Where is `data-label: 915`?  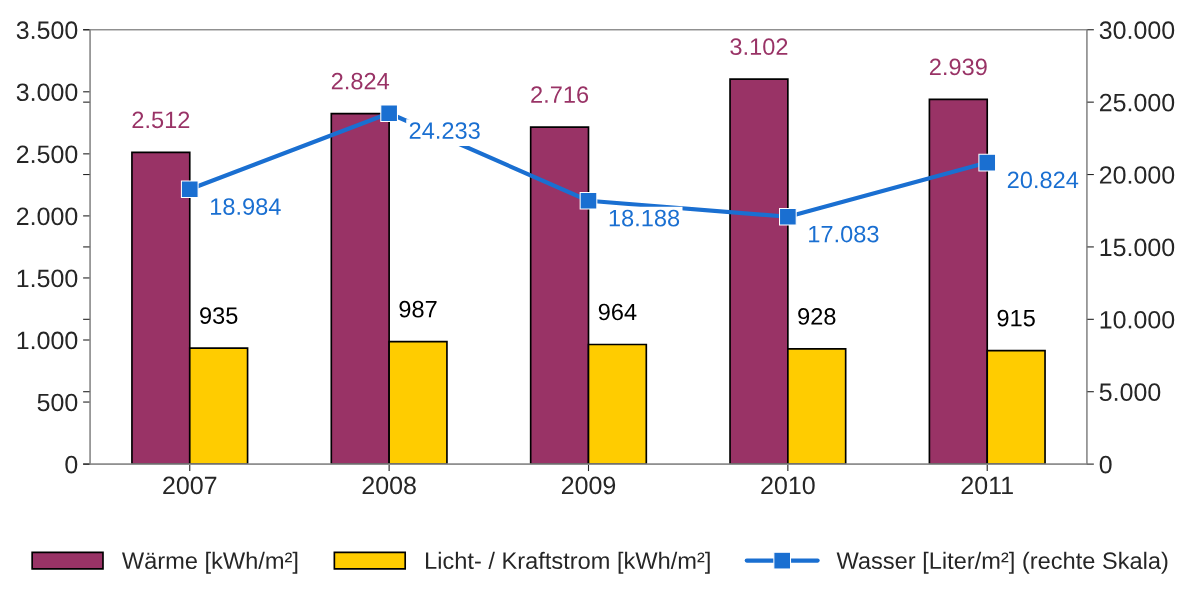
data-label: 915 is located at coordinates (1016, 318).